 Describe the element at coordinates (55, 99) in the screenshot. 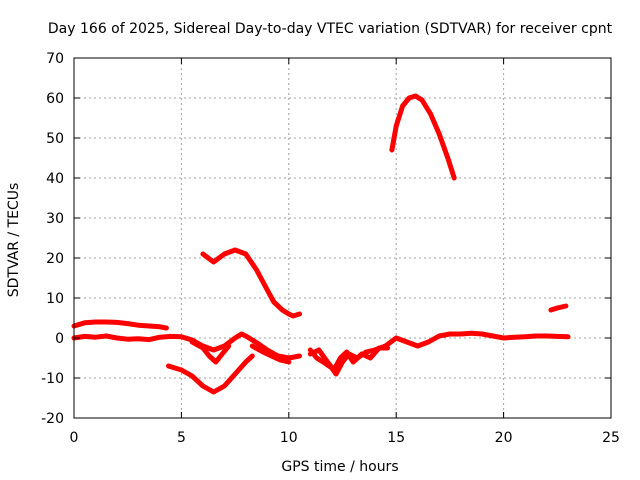

I see `y-tick-label: 60` at that location.